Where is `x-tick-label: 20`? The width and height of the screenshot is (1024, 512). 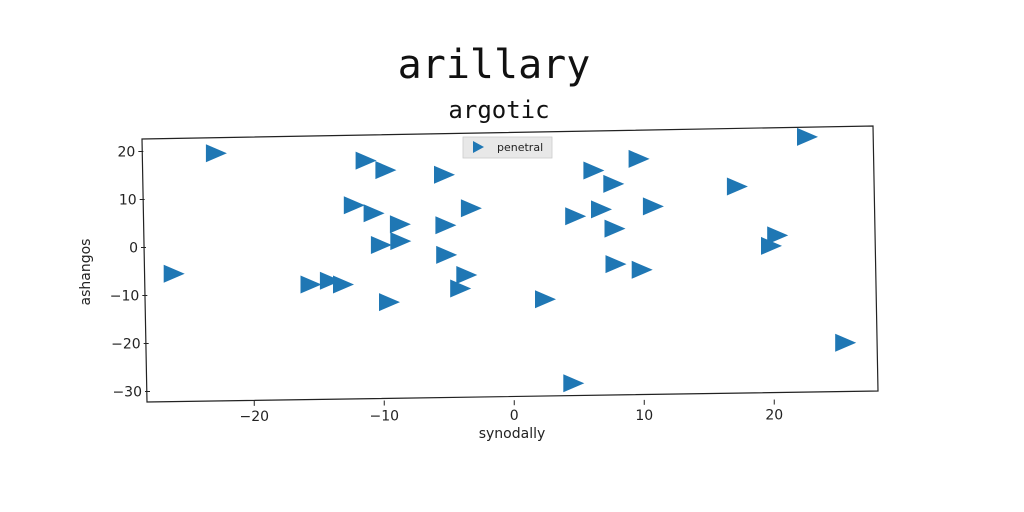 x-tick-label: 20 is located at coordinates (774, 416).